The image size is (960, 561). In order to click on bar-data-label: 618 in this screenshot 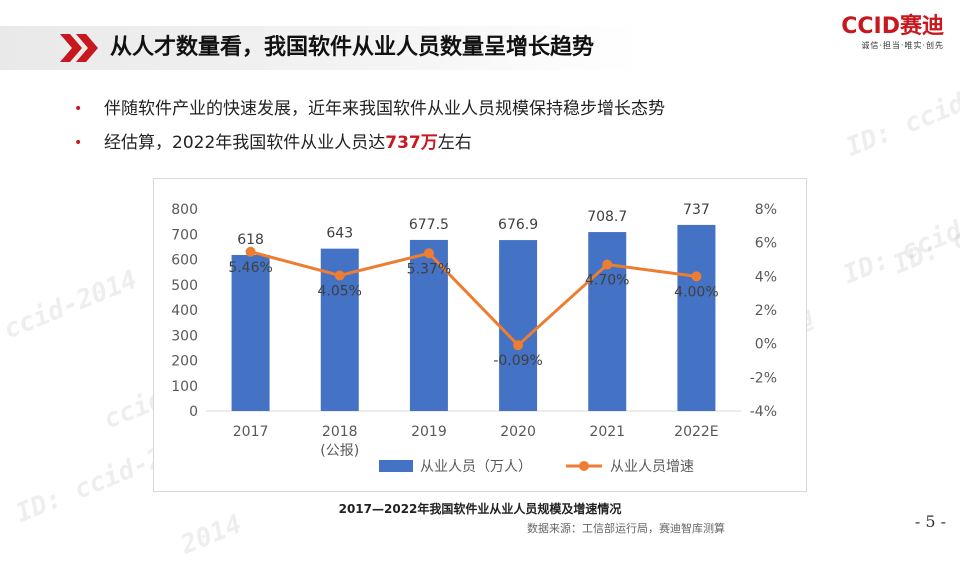, I will do `click(250, 240)`.